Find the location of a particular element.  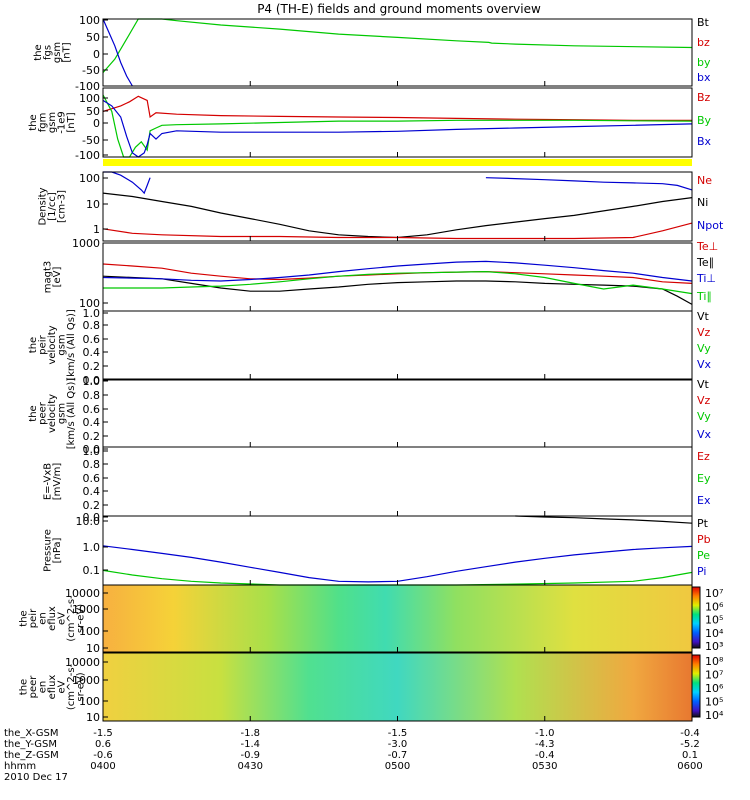

e_vxb-ytick-label: 1.0 is located at coordinates (92, 451).